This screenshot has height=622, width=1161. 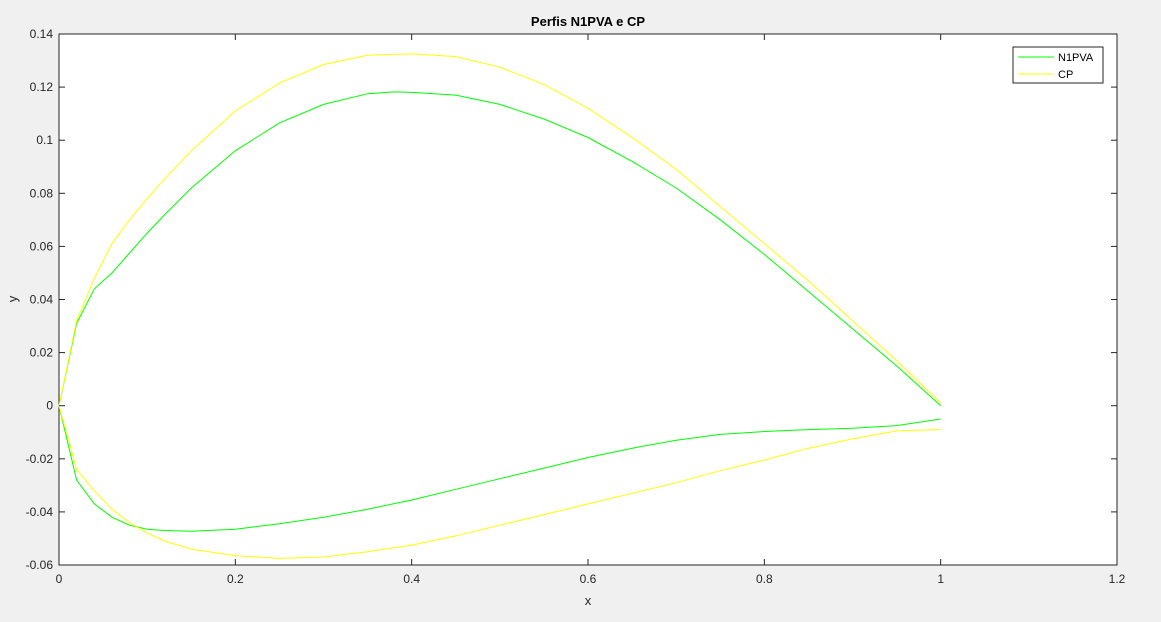 What do you see at coordinates (42, 300) in the screenshot?
I see `y-tick-label: 0.04` at bounding box center [42, 300].